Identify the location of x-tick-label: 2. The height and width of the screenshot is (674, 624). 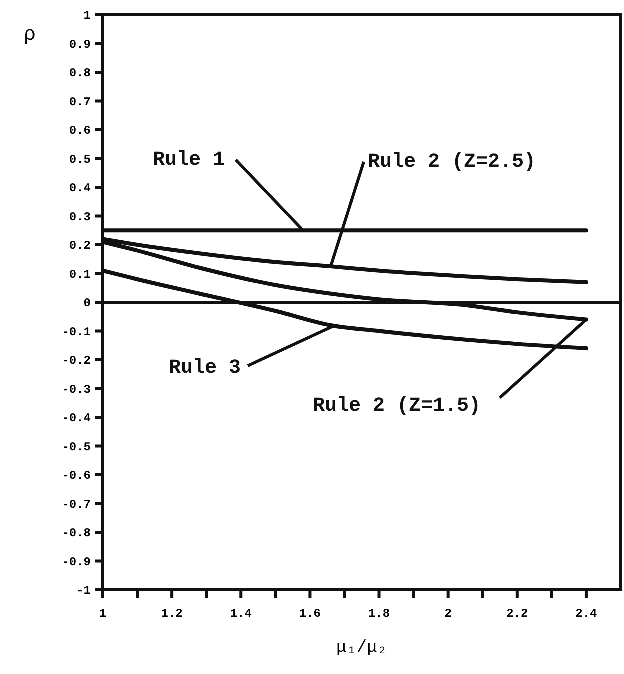
(448, 614).